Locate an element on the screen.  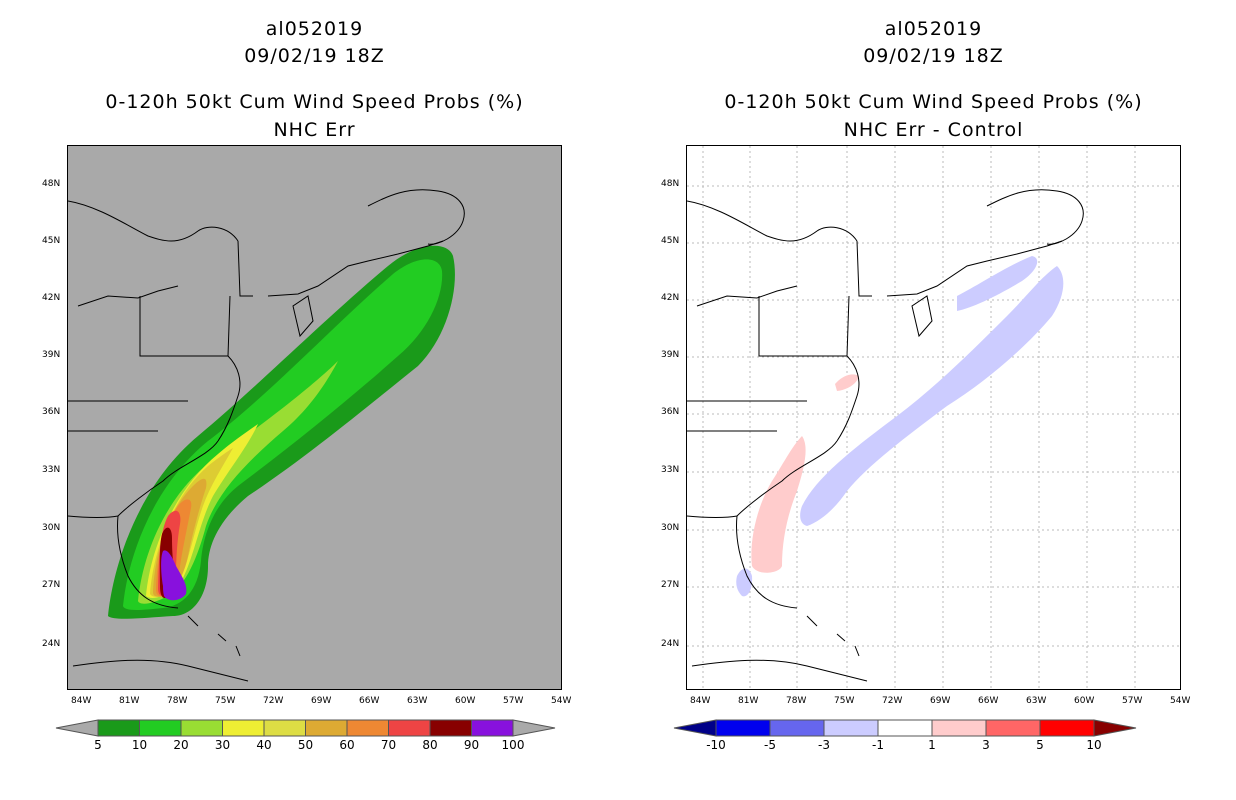
right-product-title: 0-120h 50kt Cum Wind Speed Probs (%) is located at coordinates (933, 102).